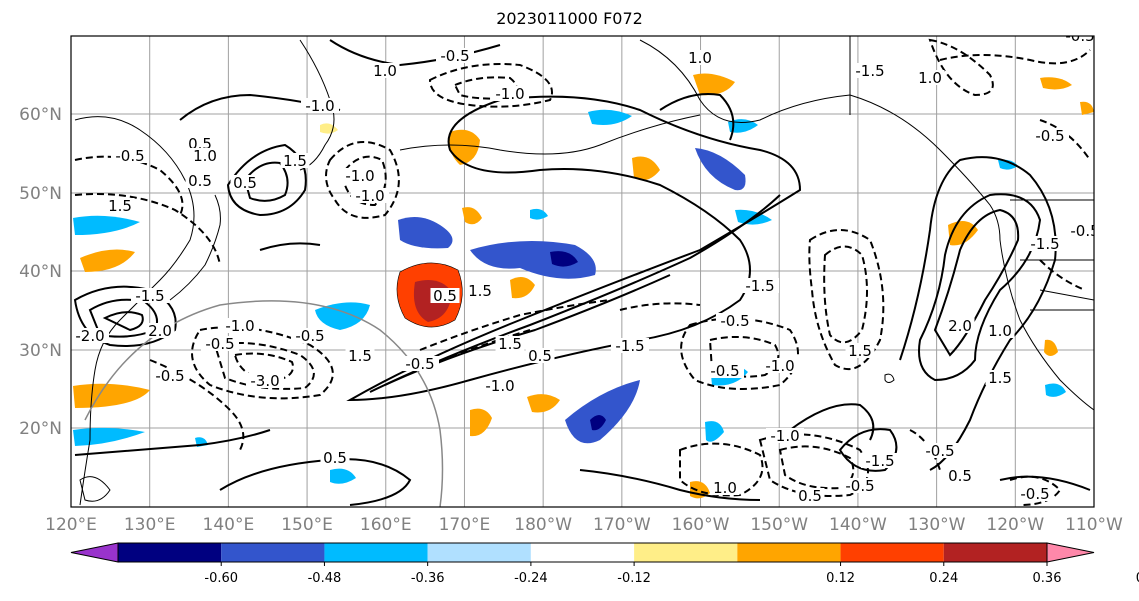 This screenshot has height=601, width=1139. What do you see at coordinates (221, 578) in the screenshot?
I see `colorbar-tick-label: -0.60` at bounding box center [221, 578].